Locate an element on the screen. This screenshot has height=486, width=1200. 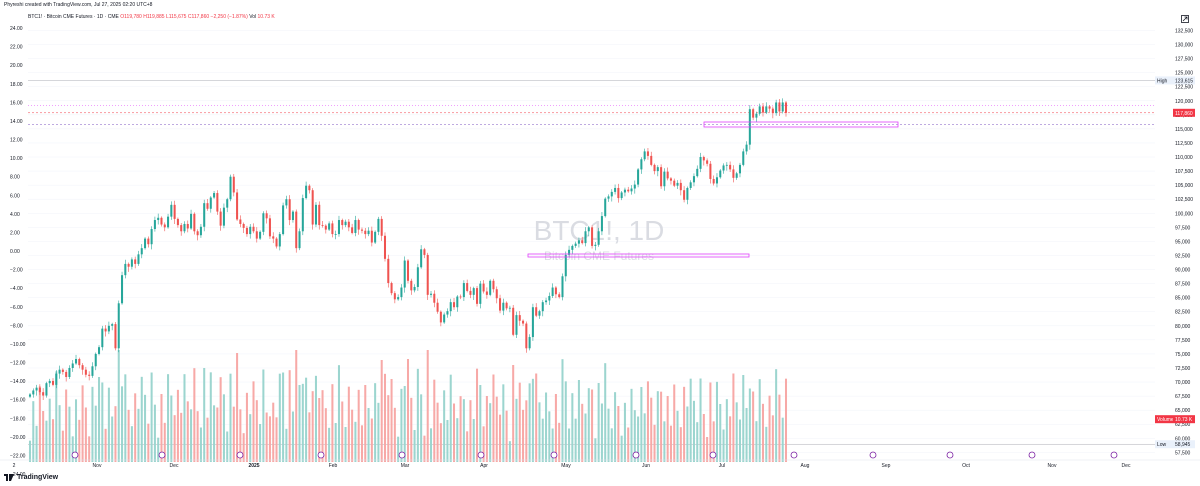
support-box is located at coordinates (638, 255).